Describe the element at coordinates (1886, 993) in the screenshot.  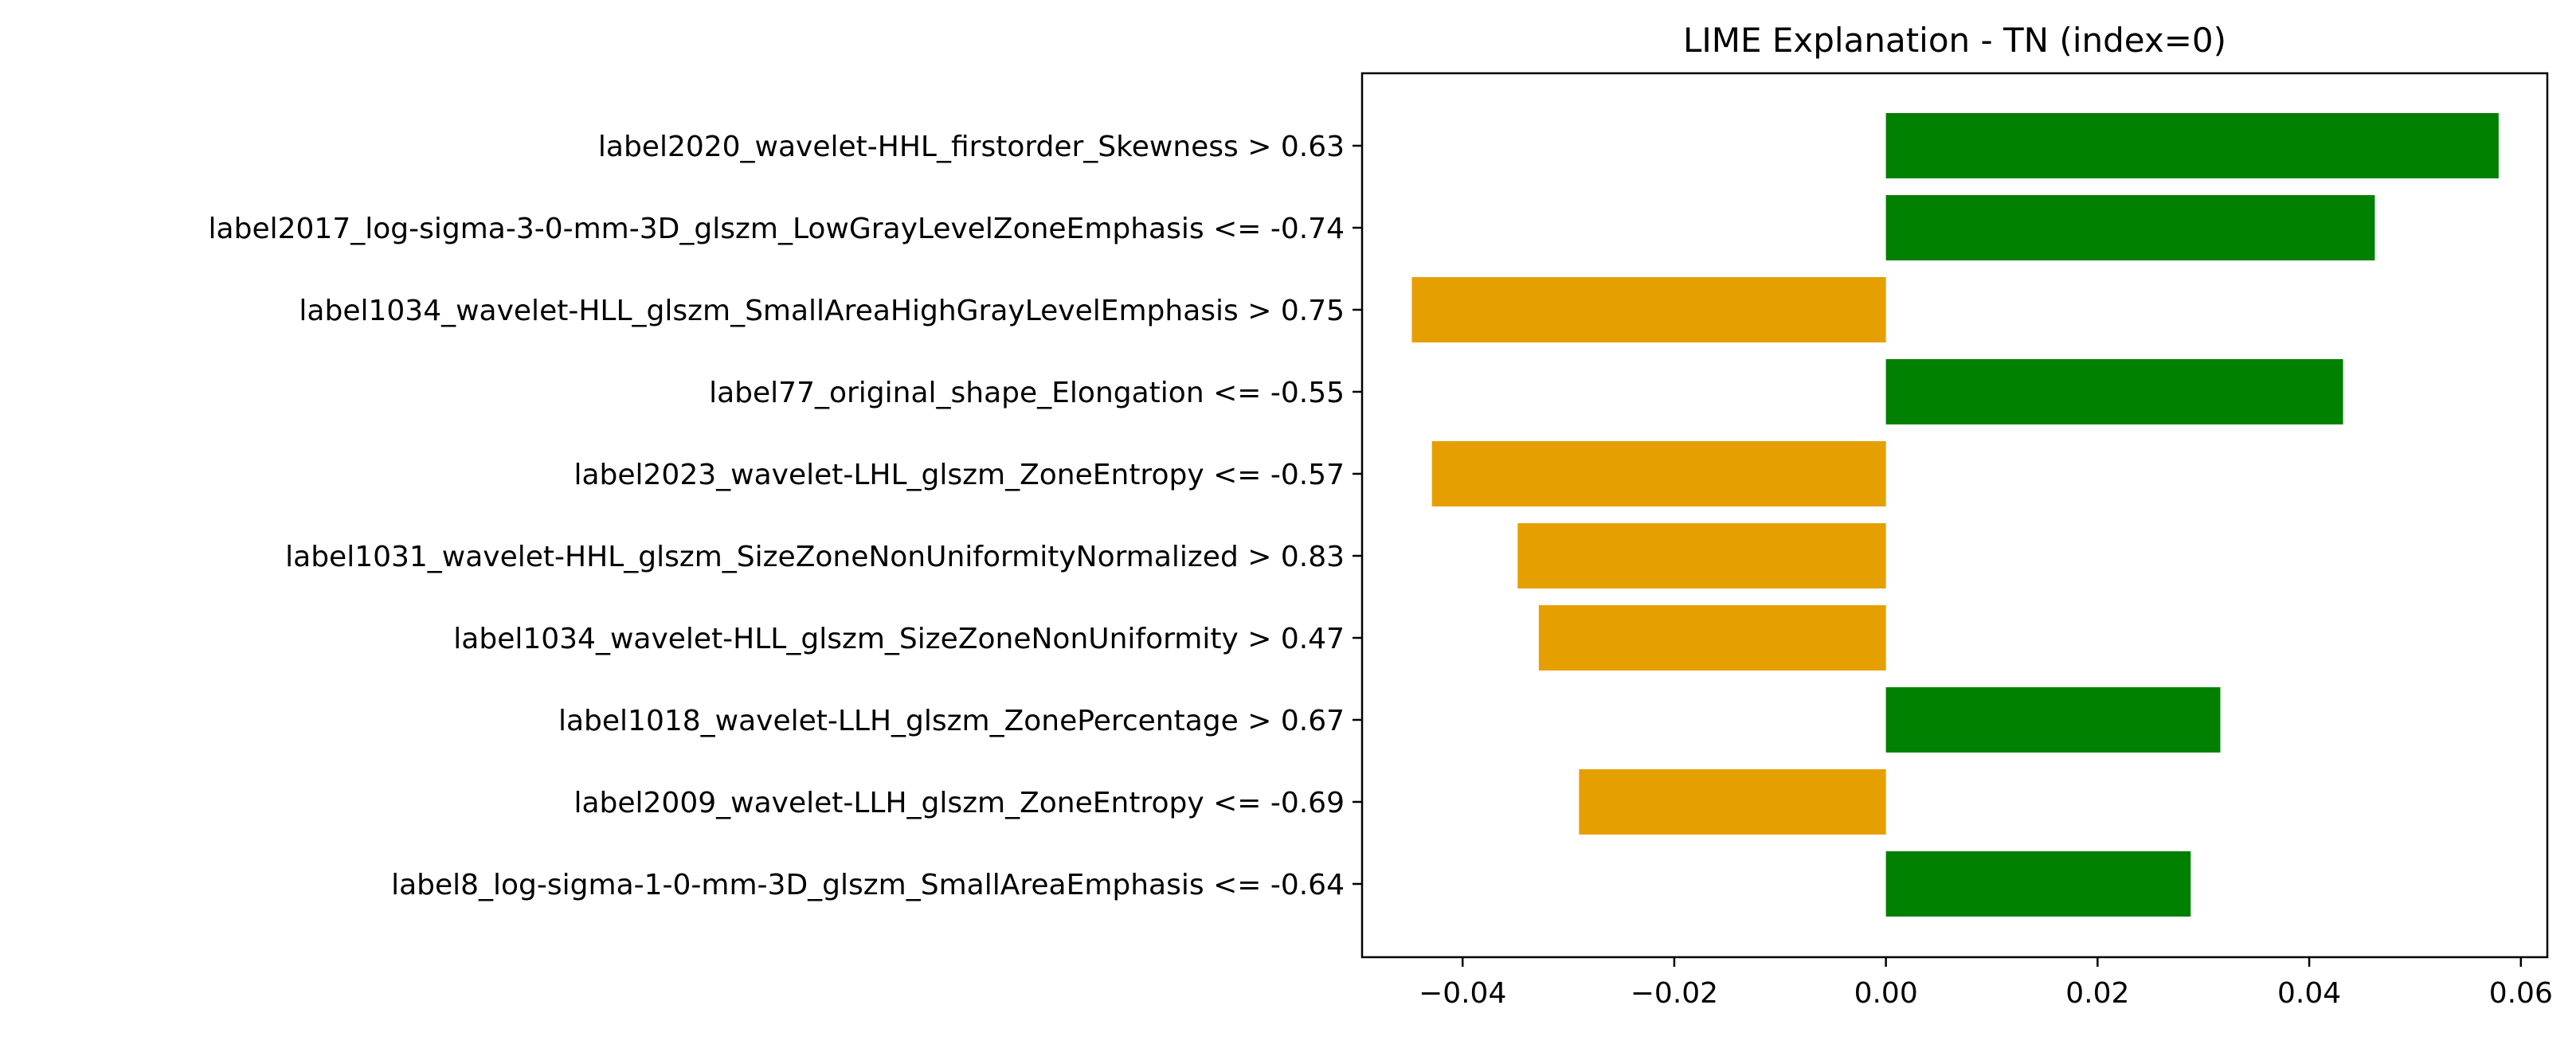
I see `x-tick-label-2: 0.00` at that location.